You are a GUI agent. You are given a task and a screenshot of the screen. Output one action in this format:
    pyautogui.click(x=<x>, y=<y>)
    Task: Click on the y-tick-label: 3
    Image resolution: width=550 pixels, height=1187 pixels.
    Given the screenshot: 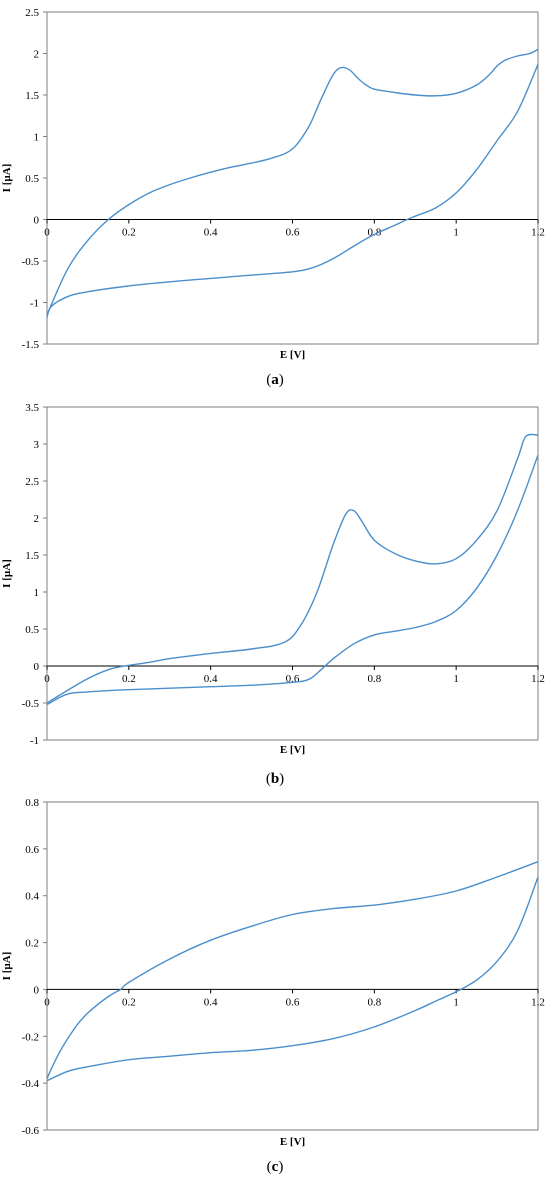 What is the action you would take?
    pyautogui.click(x=37, y=445)
    